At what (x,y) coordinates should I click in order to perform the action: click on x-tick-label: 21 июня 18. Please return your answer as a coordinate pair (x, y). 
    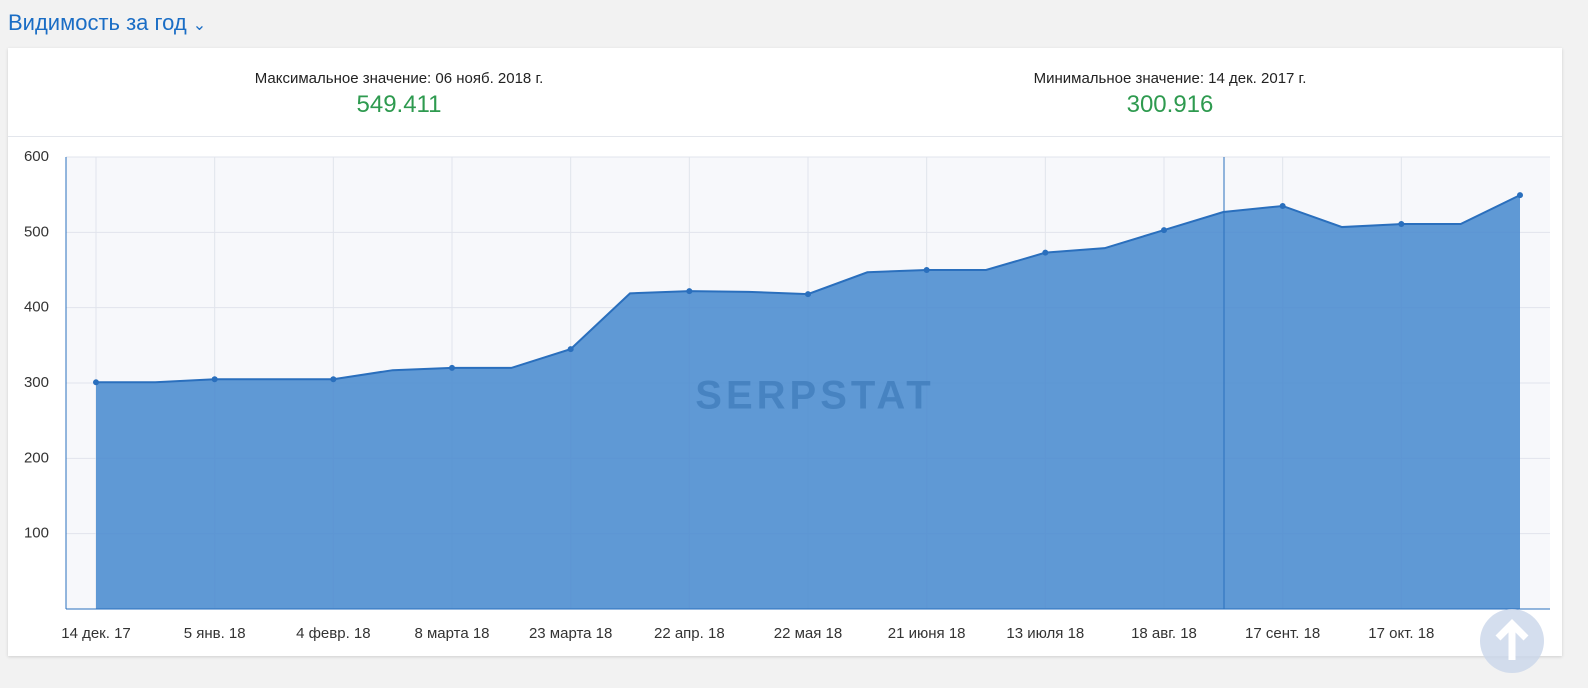
    Looking at the image, I should click on (927, 633).